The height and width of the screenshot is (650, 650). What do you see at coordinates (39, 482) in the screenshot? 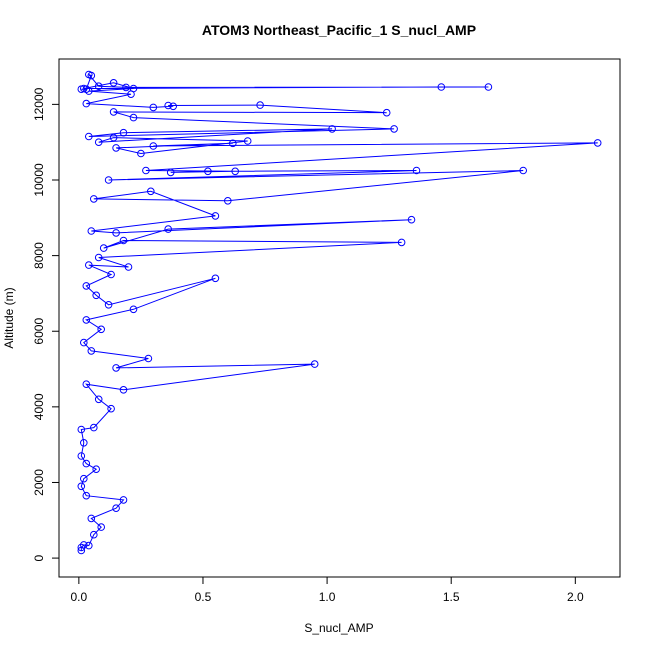
I see `y-tick-label: 2000` at bounding box center [39, 482].